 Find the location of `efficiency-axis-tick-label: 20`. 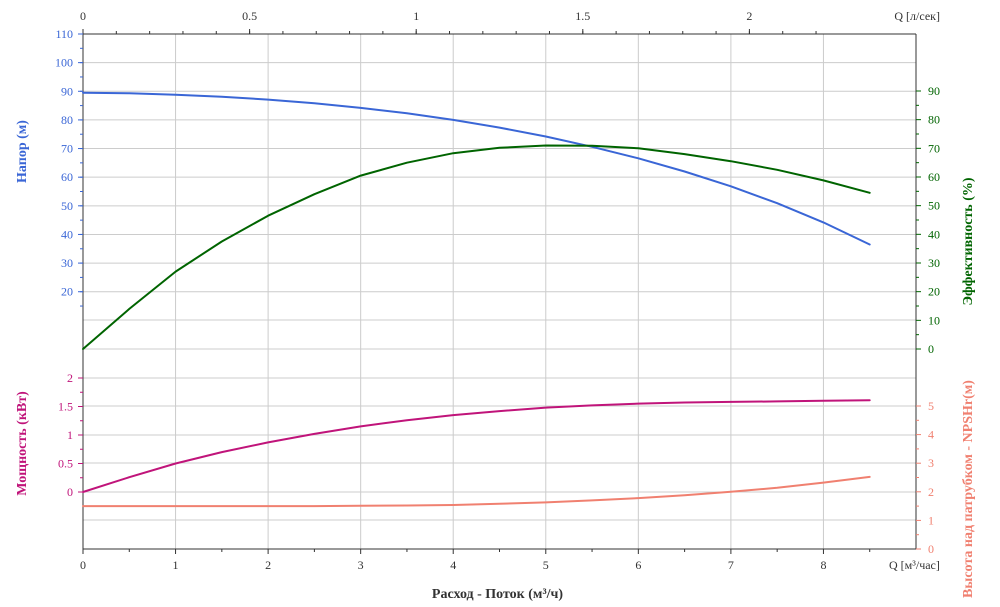

efficiency-axis-tick-label: 20 is located at coordinates (934, 292).